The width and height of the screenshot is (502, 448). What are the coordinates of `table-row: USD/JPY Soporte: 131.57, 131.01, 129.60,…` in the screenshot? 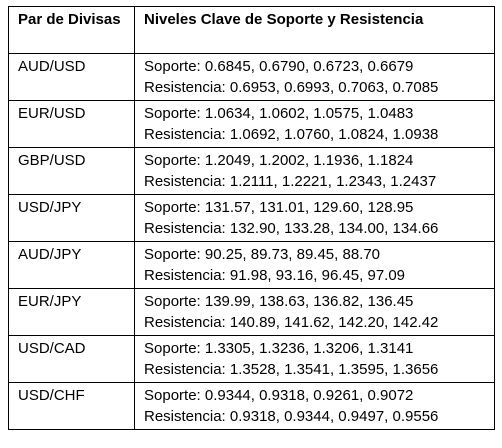 It's located at (251, 218).